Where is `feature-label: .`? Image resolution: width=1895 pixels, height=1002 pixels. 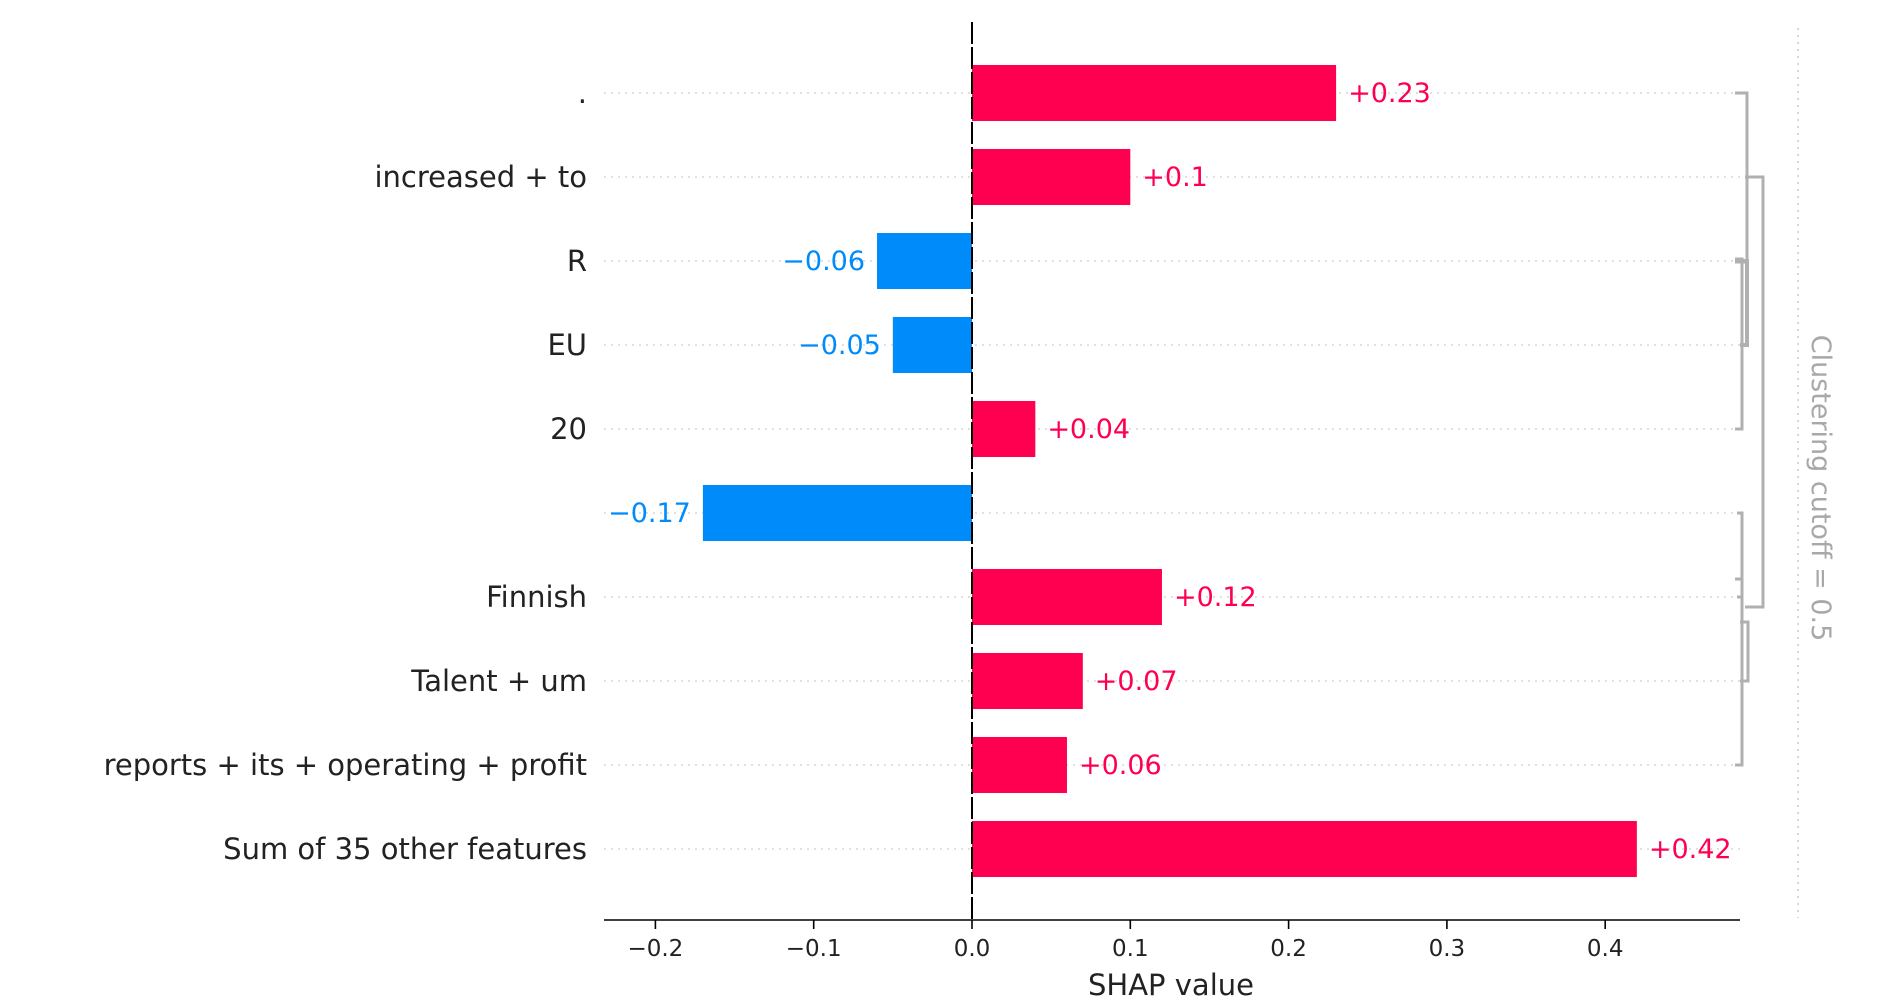
feature-label: . is located at coordinates (582, 93).